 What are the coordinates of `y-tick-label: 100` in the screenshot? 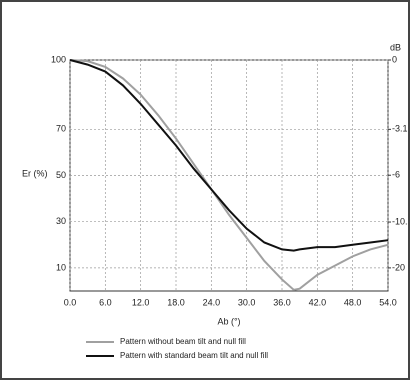 It's located at (58, 59).